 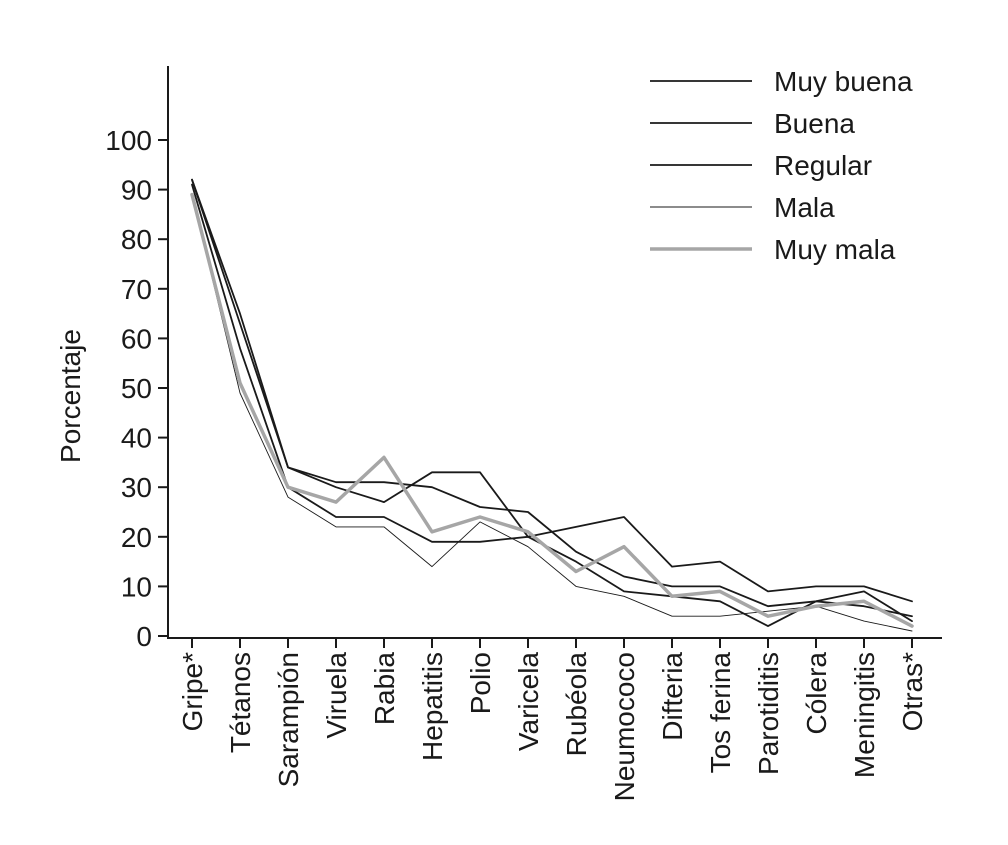 I want to click on x-tick-label: Tétanos, so click(x=240, y=702).